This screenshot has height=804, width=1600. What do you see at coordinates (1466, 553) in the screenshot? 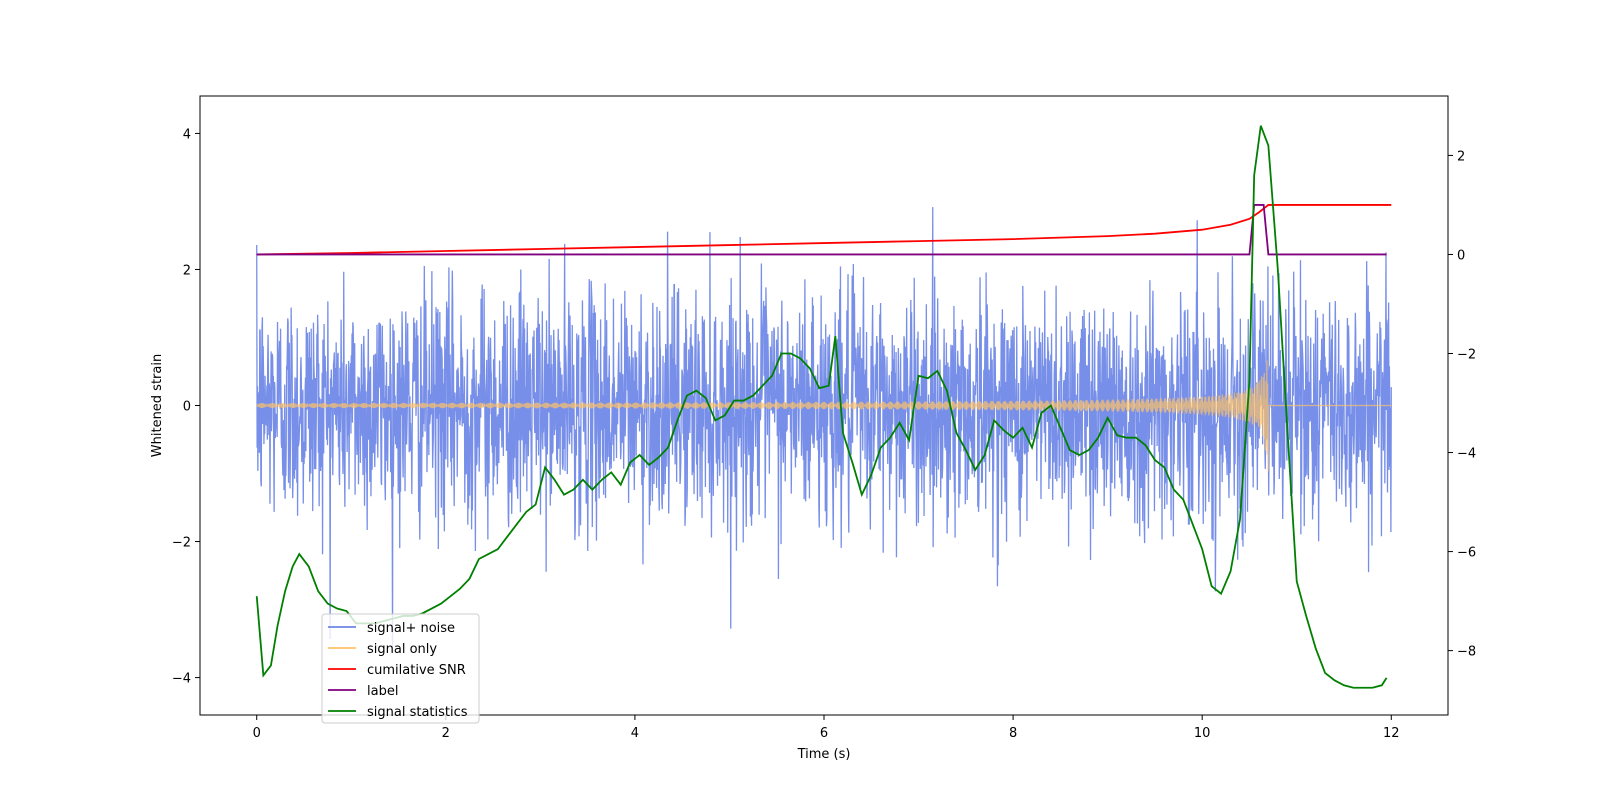
I see `y2-tick-label: −6` at bounding box center [1466, 553].